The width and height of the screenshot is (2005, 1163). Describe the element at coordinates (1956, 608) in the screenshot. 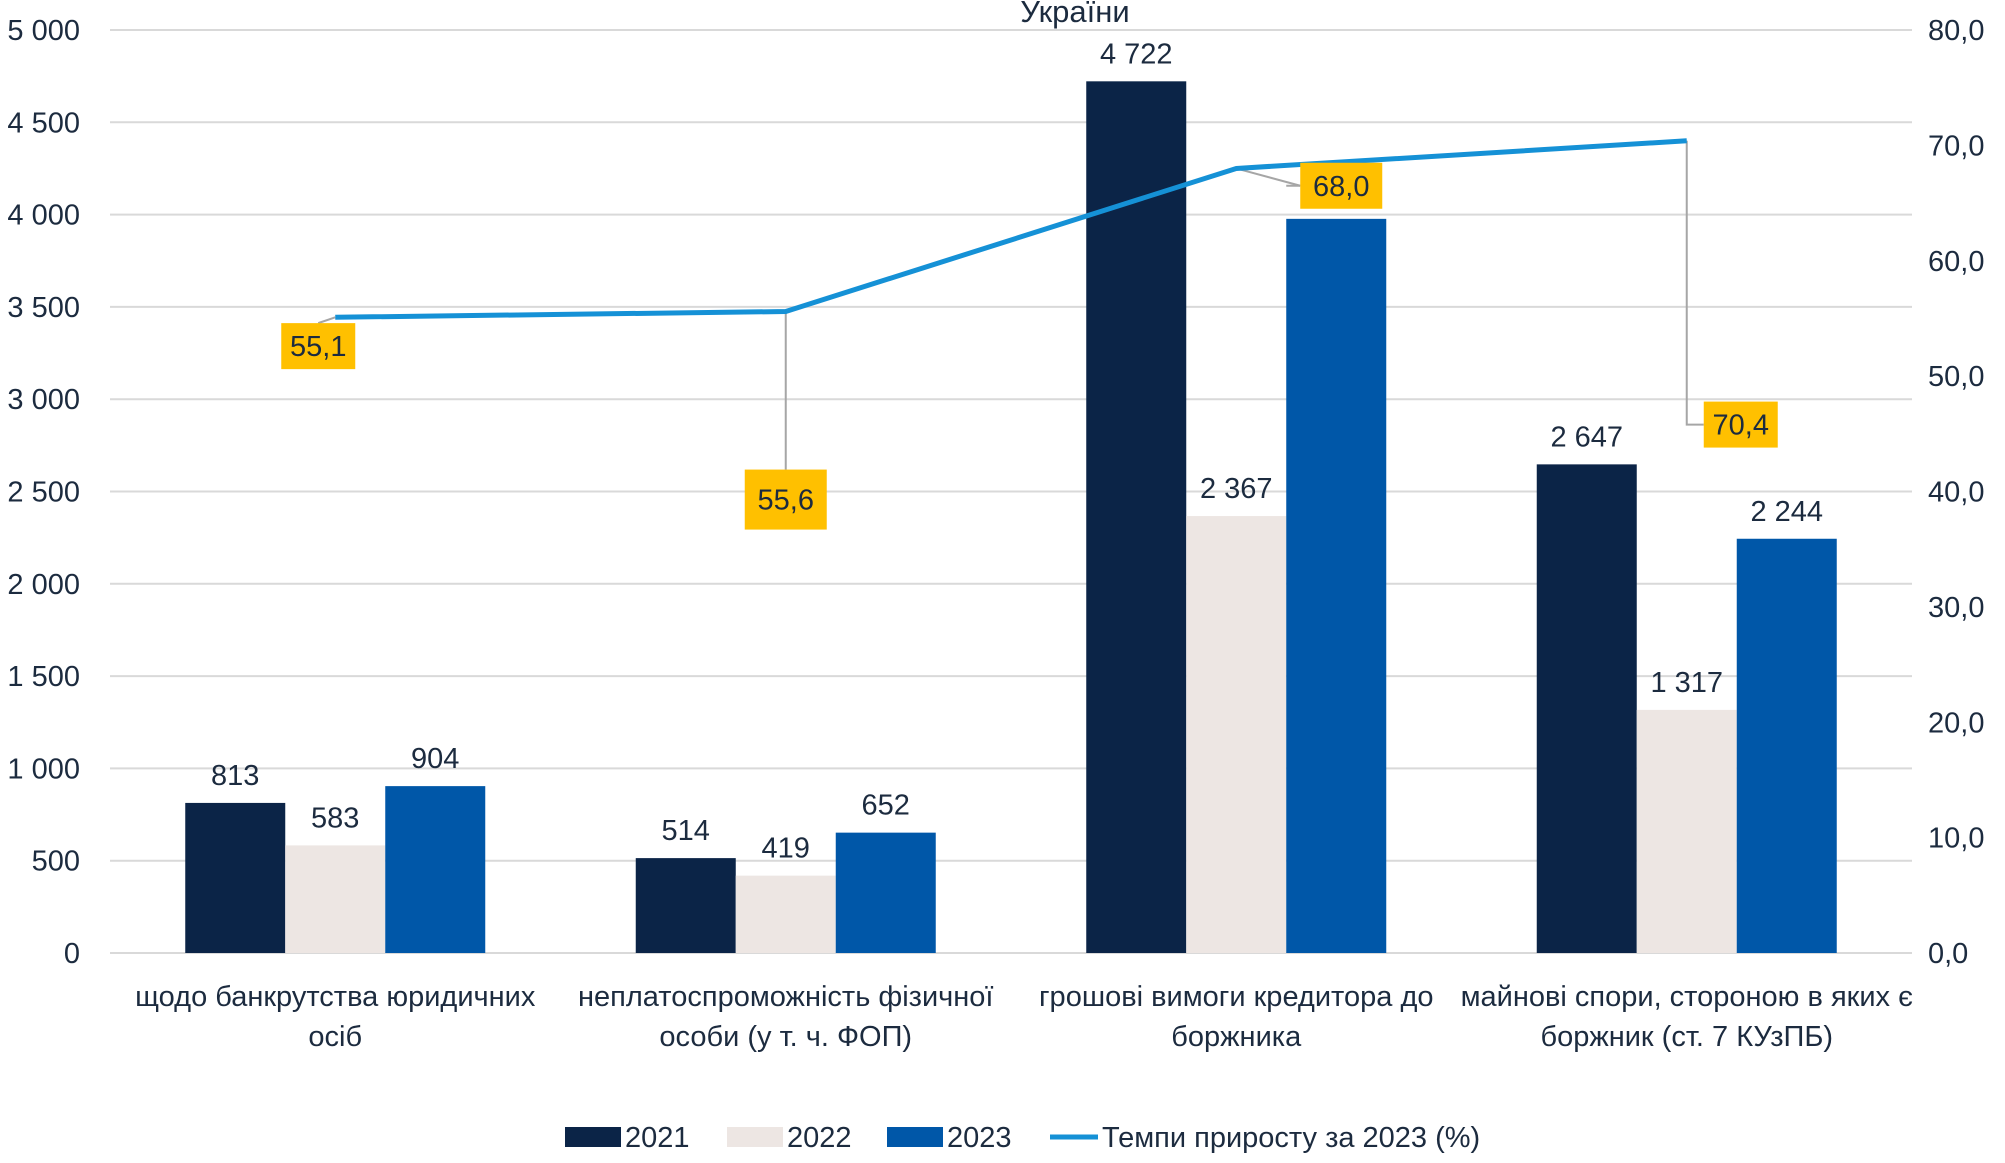

I see `y-right-tick-label: 30,0` at that location.